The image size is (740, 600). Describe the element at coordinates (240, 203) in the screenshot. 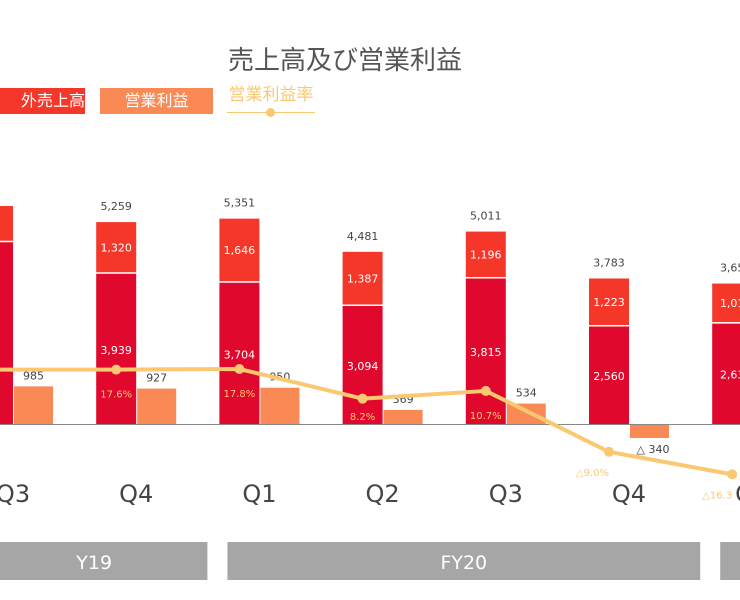

I see `total-value-label: 5,351` at that location.